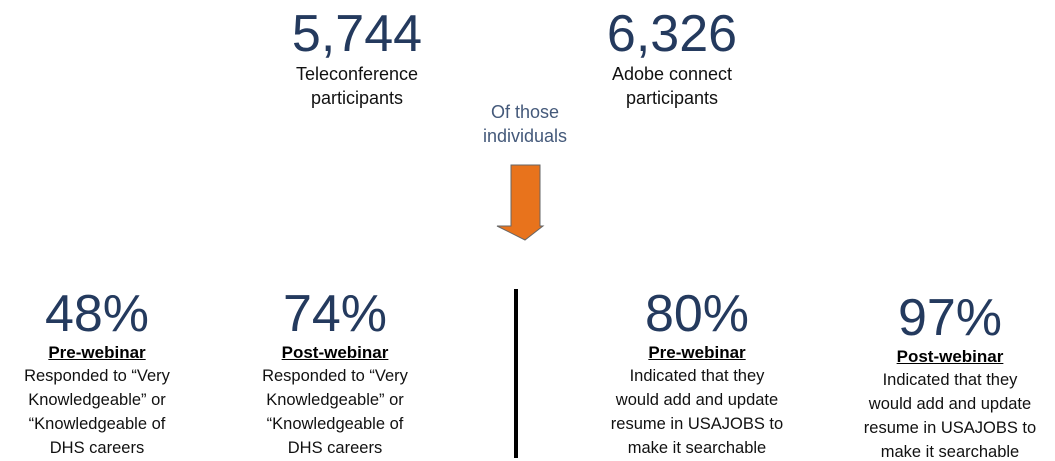 The width and height of the screenshot is (1055, 461). What do you see at coordinates (950, 318) in the screenshot?
I see `stat-number: 97%` at bounding box center [950, 318].